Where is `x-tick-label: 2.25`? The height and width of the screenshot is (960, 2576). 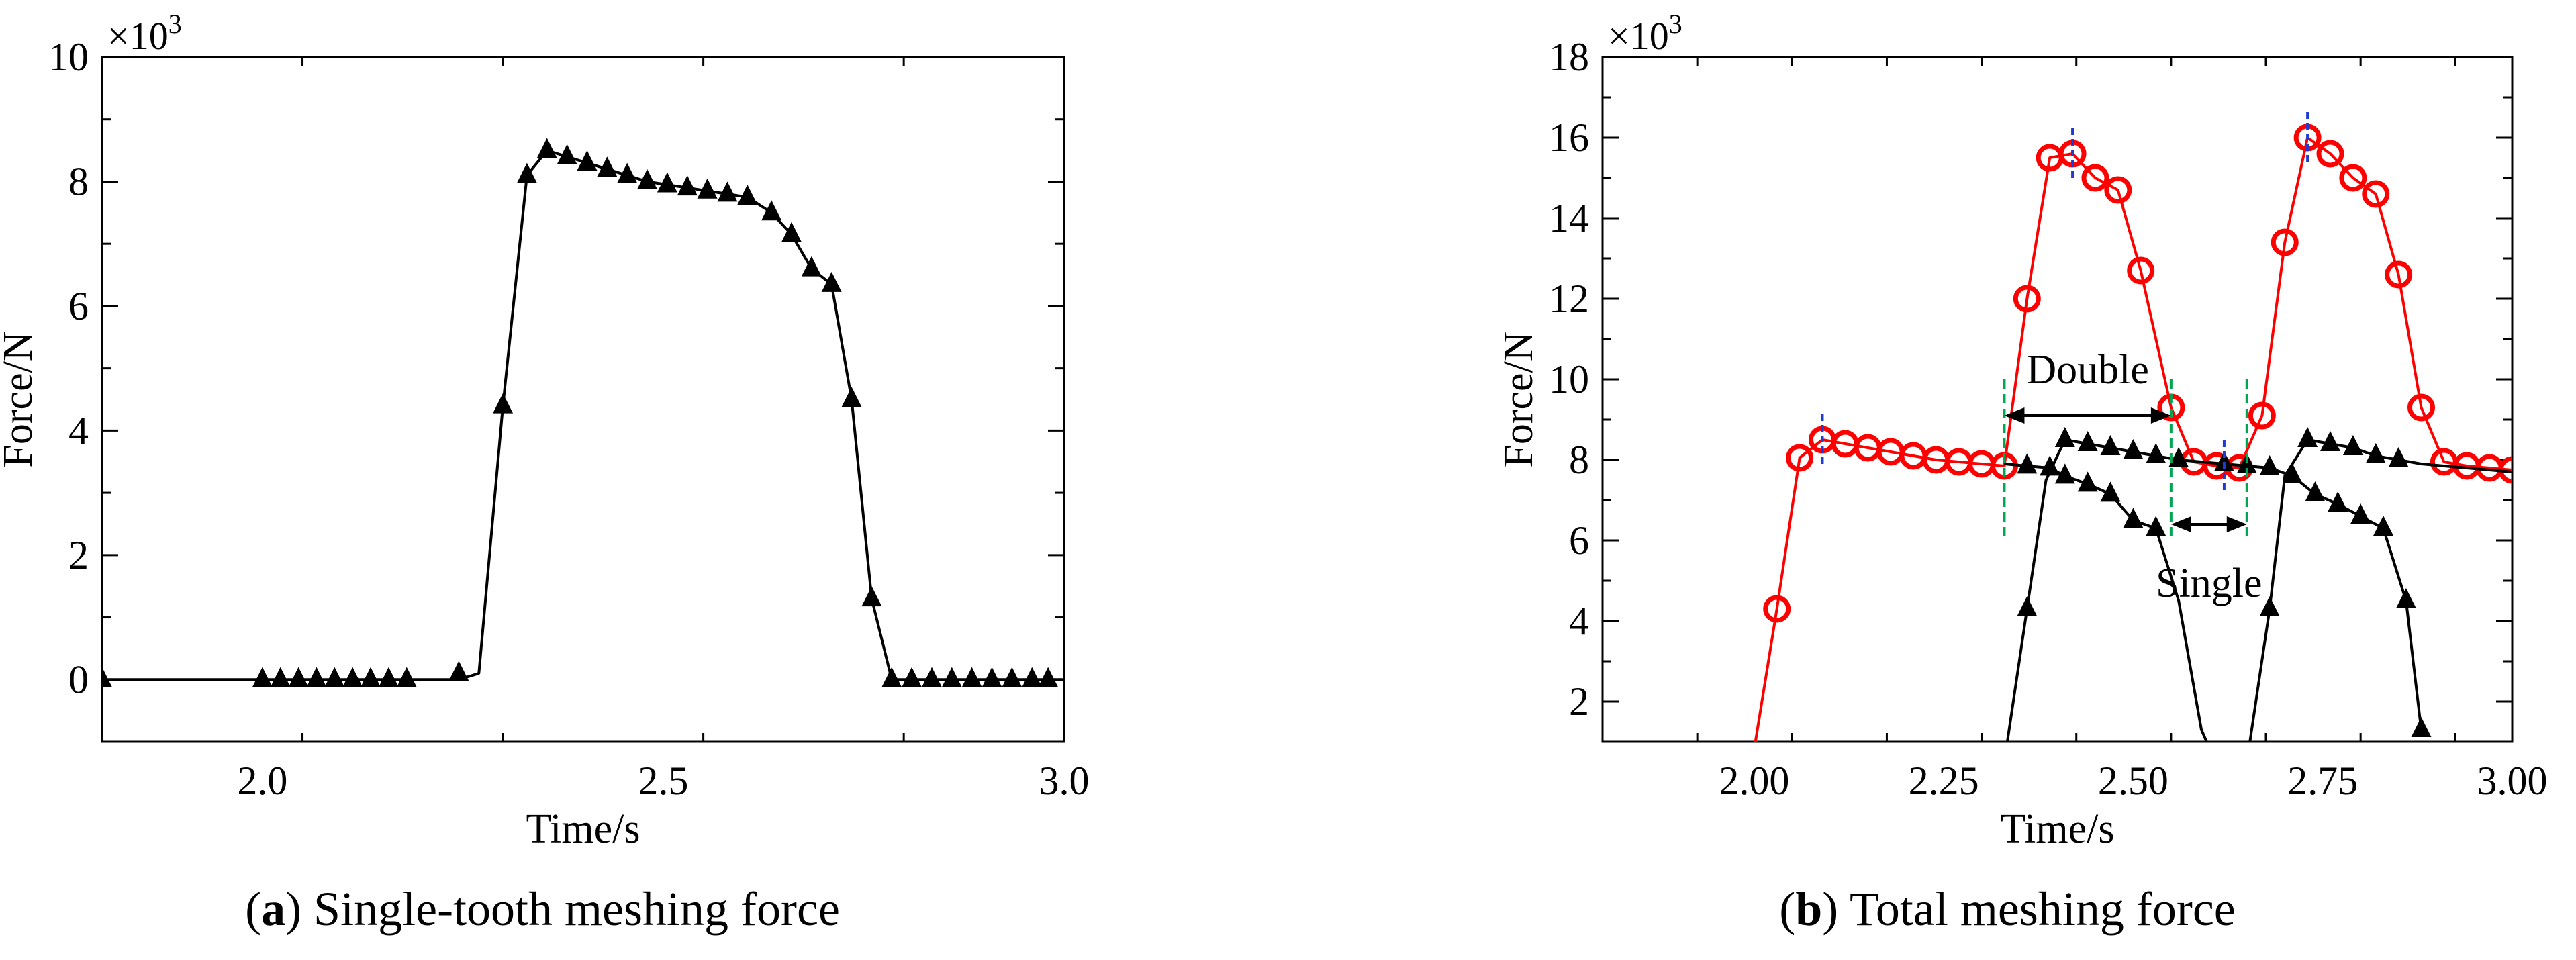
x-tick-label: 2.25 is located at coordinates (1944, 781).